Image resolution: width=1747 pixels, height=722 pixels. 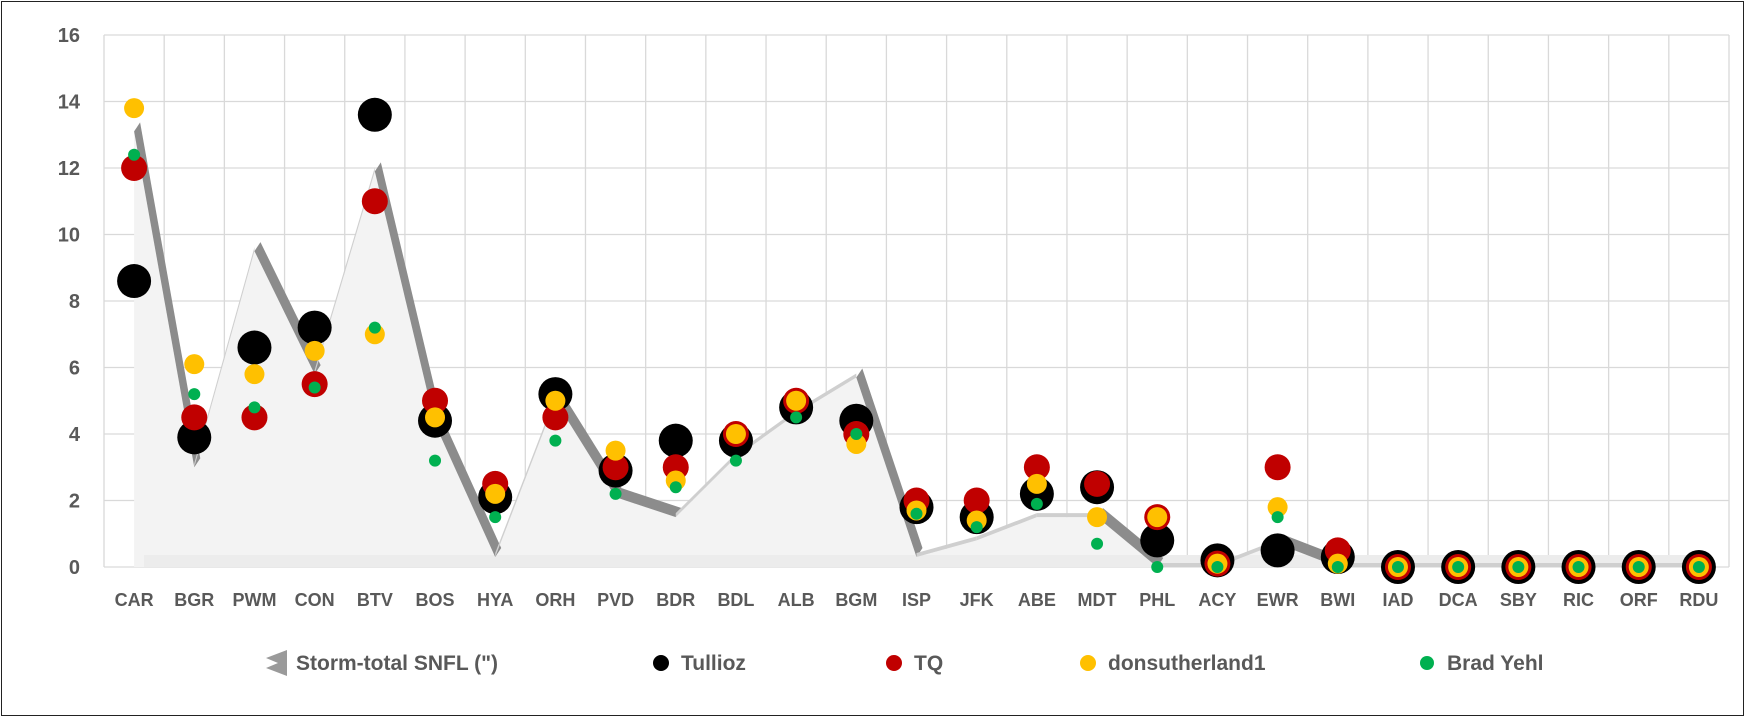 What do you see at coordinates (699, 663) in the screenshot?
I see `legend-item-tullioz: Tullioz` at bounding box center [699, 663].